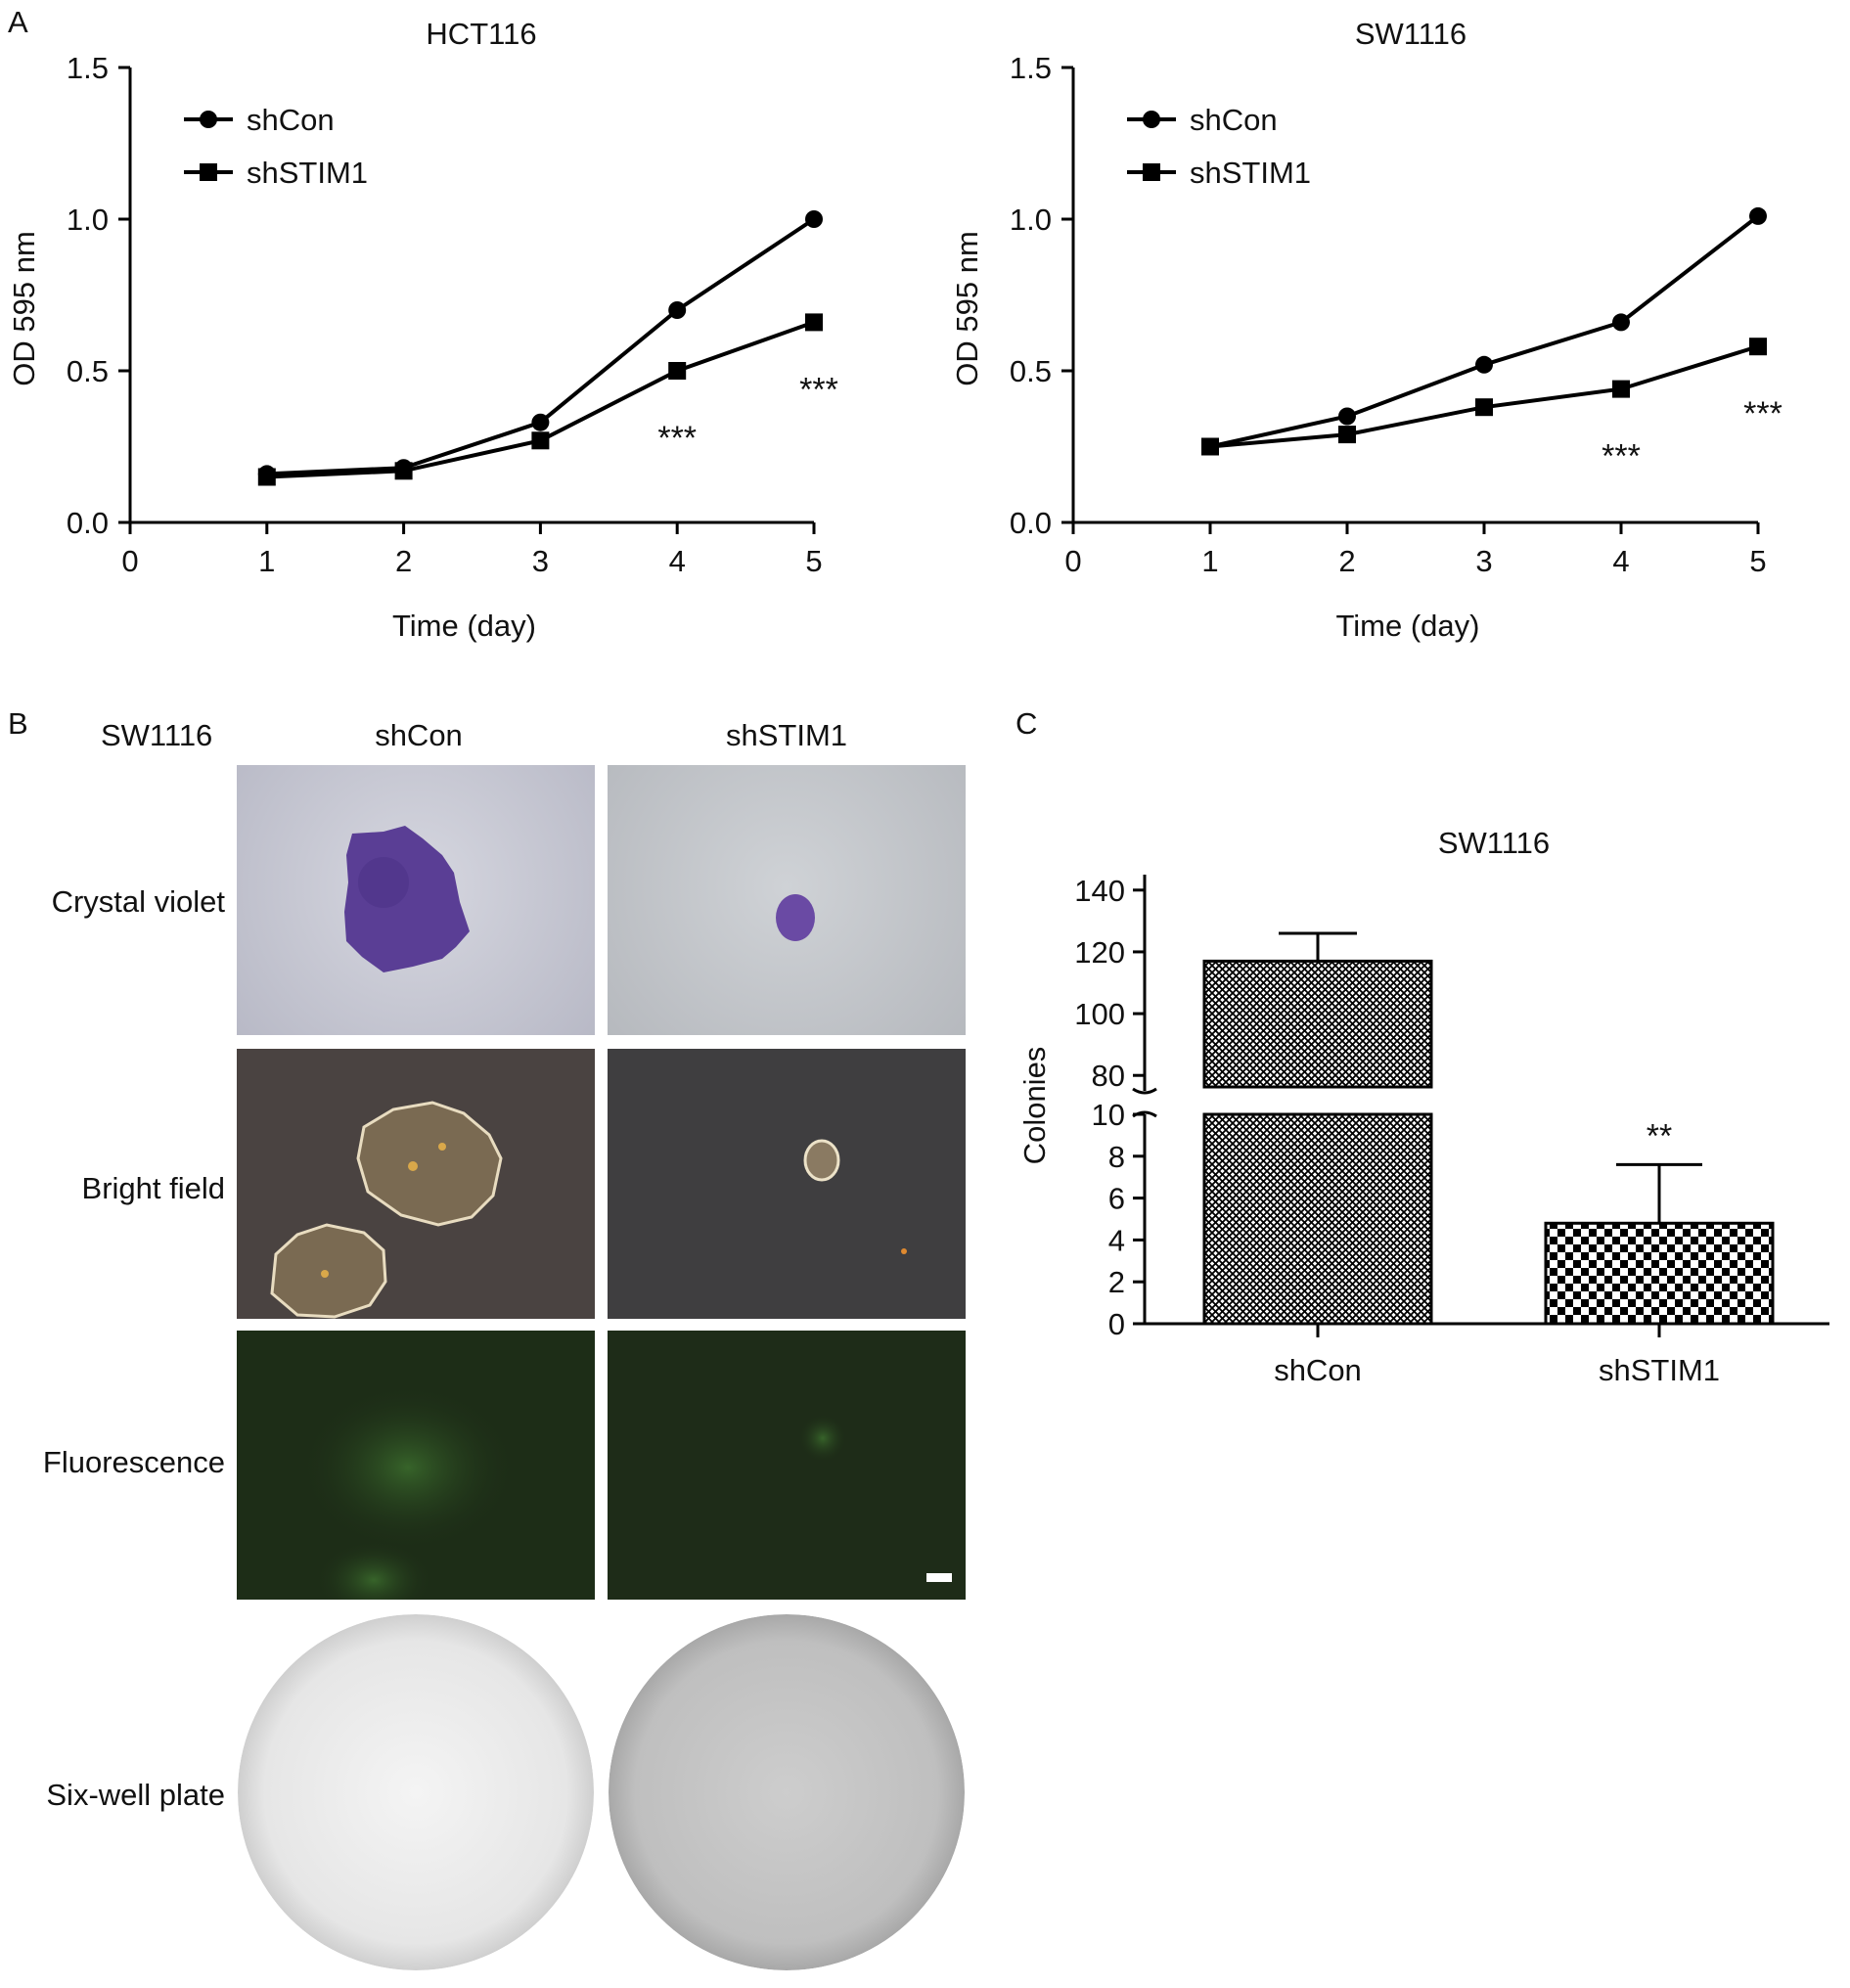  I want to click on six-well-plate-shcon, so click(416, 1792).